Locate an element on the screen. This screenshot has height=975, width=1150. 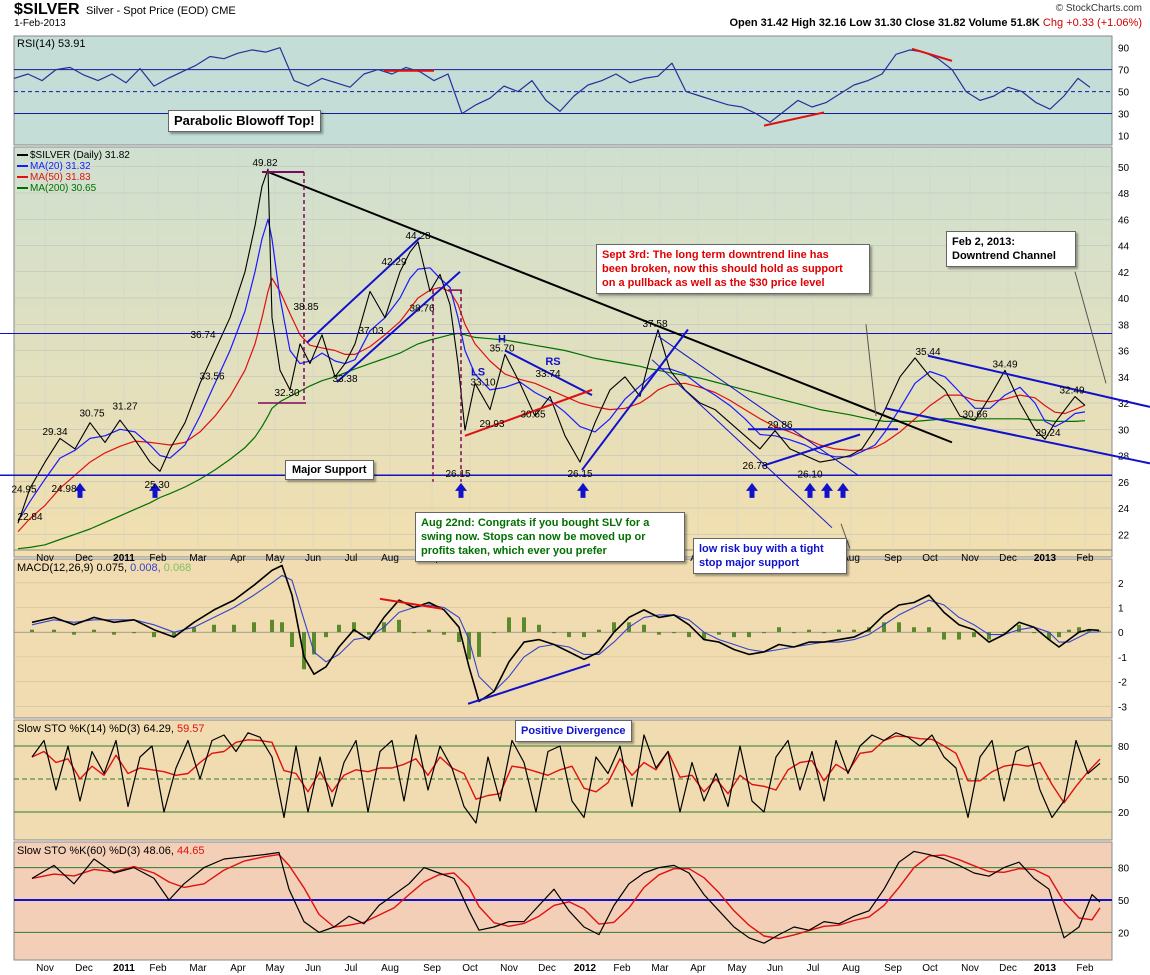
bottom-month-label: Feb is located at coordinates (622, 968).